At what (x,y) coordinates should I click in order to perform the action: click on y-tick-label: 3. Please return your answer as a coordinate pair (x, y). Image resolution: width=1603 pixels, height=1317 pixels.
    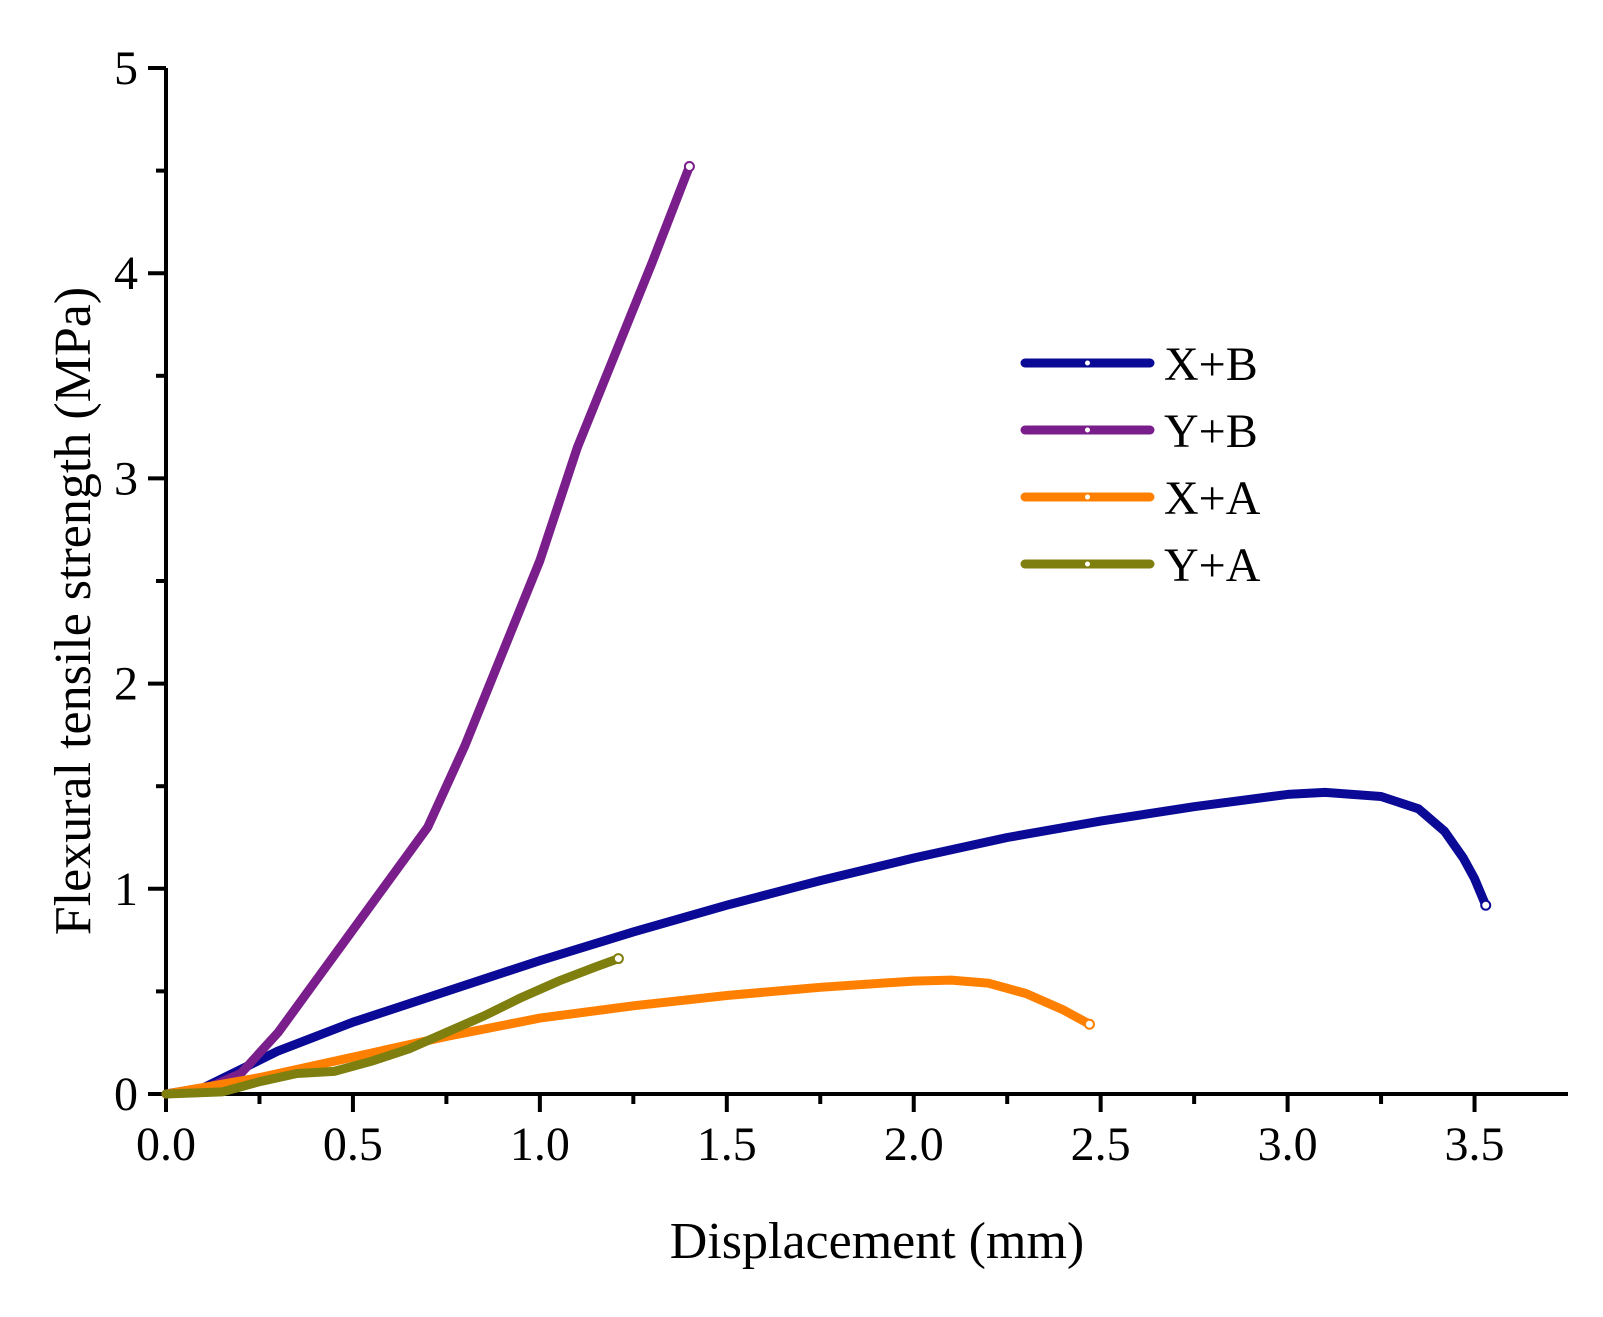
    Looking at the image, I should click on (126, 478).